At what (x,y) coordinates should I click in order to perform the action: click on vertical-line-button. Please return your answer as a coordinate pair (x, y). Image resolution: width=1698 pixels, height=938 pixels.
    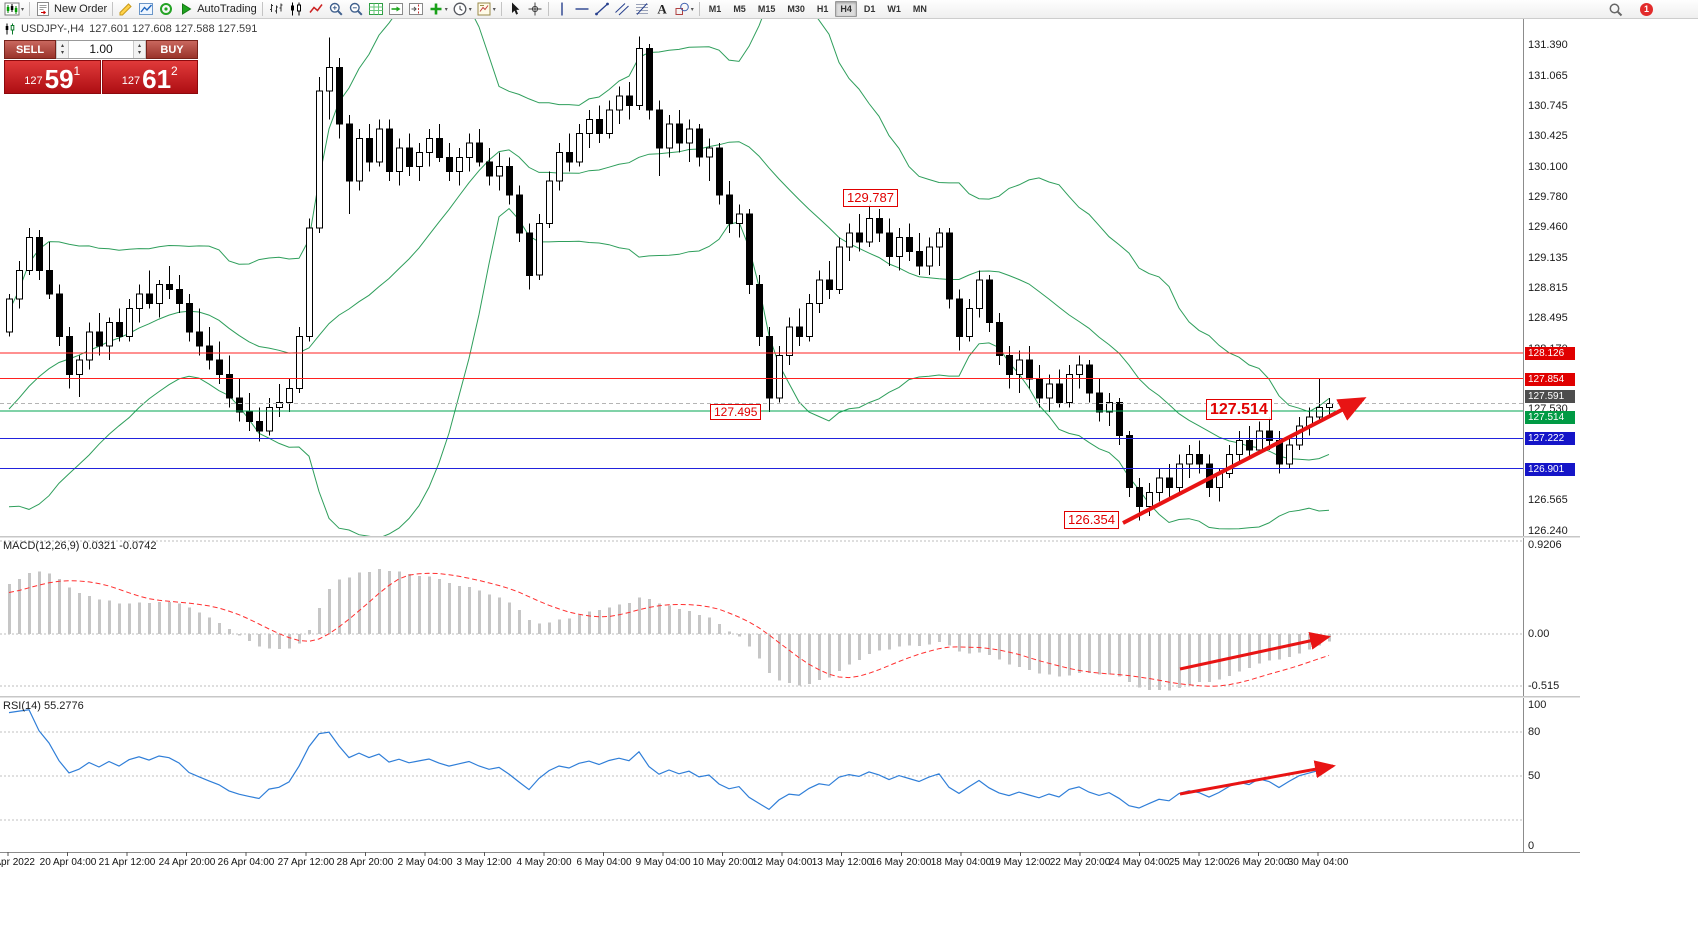
    Looking at the image, I should click on (562, 9).